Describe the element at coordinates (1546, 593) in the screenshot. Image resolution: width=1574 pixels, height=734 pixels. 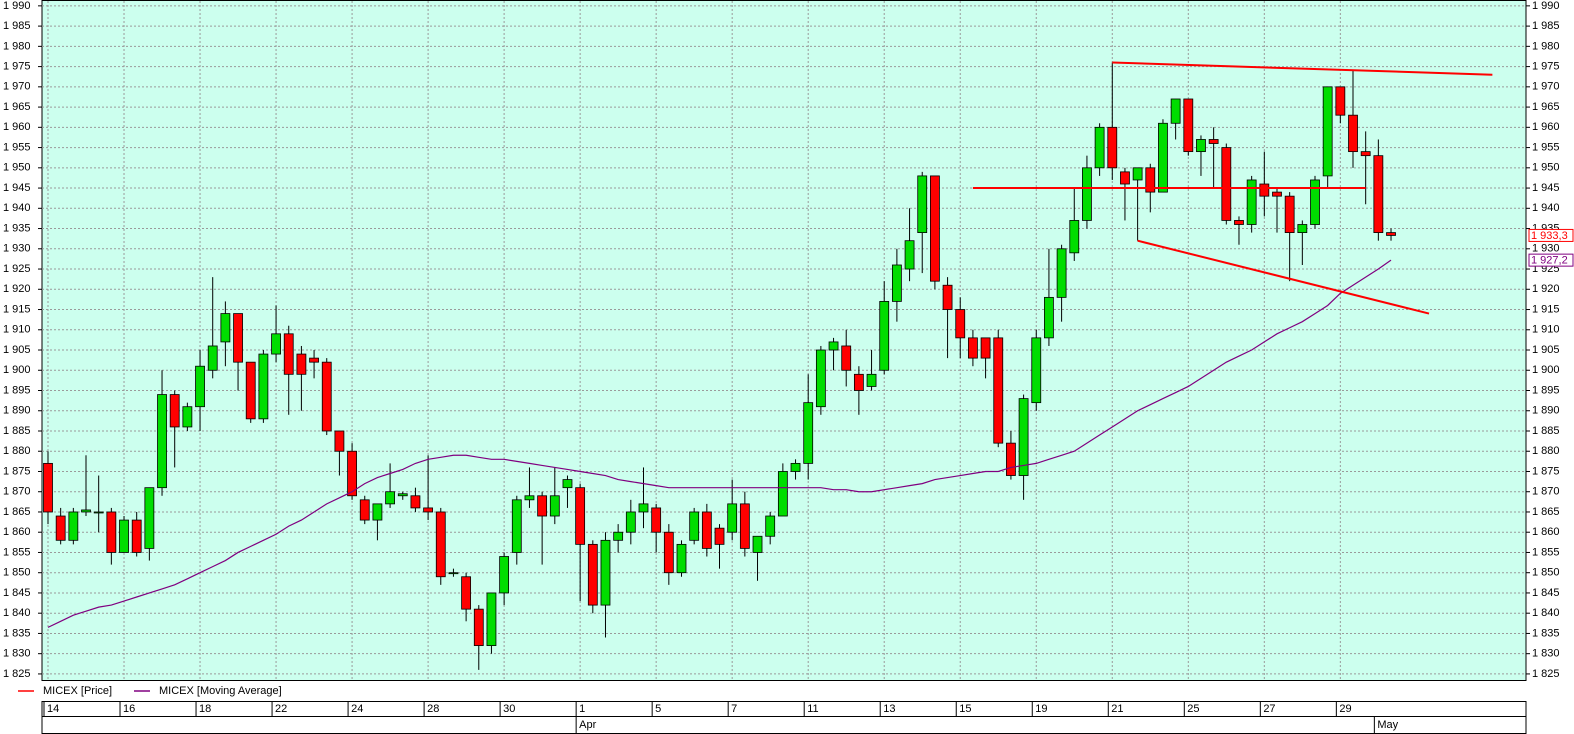
I see `y2-tick-label: 1 845` at that location.